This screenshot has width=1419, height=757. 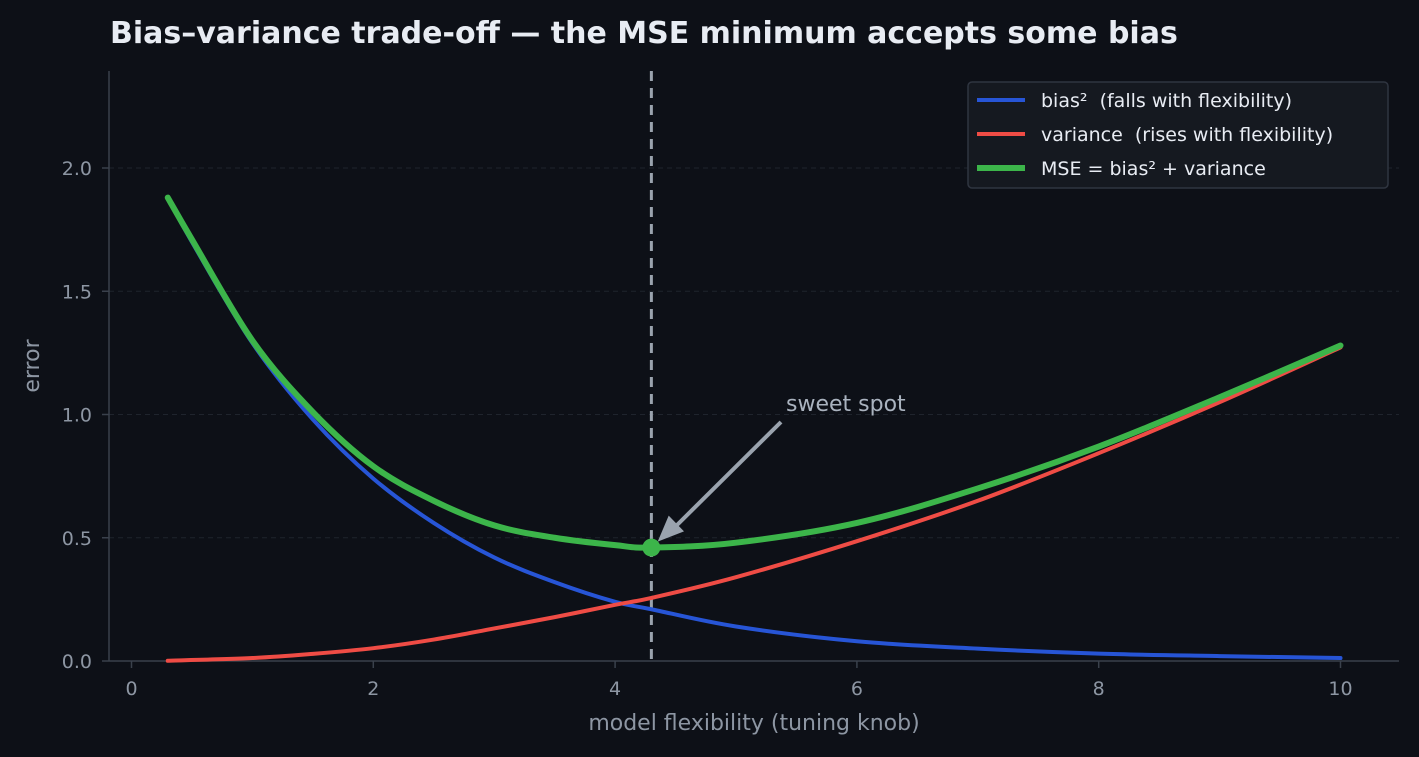 What do you see at coordinates (131, 689) in the screenshot?
I see `x-tick-label: 0` at bounding box center [131, 689].